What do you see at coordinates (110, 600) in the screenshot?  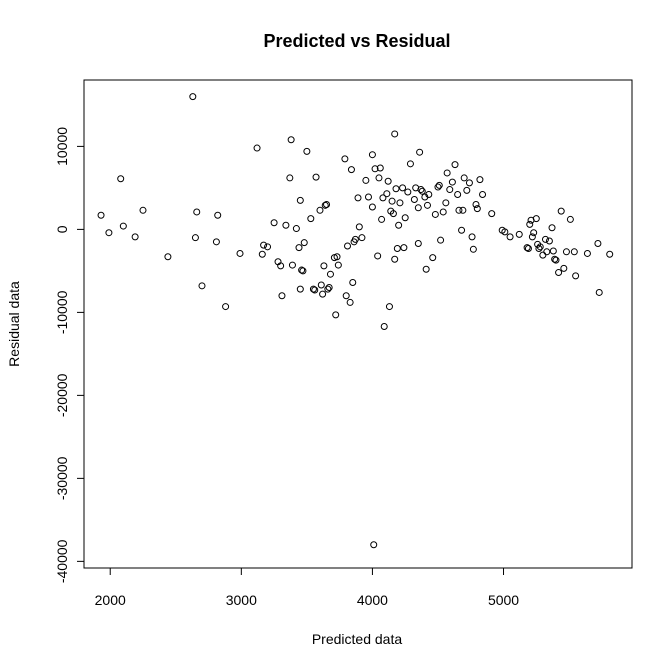 I see `x-tick-label: 2000` at bounding box center [110, 600].